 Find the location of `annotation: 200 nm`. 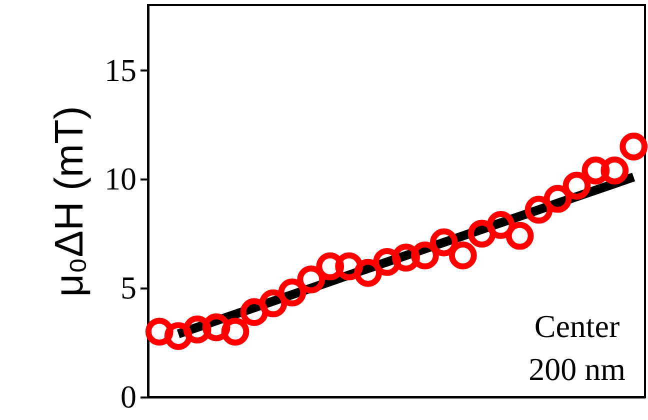

annotation: 200 nm is located at coordinates (577, 369).